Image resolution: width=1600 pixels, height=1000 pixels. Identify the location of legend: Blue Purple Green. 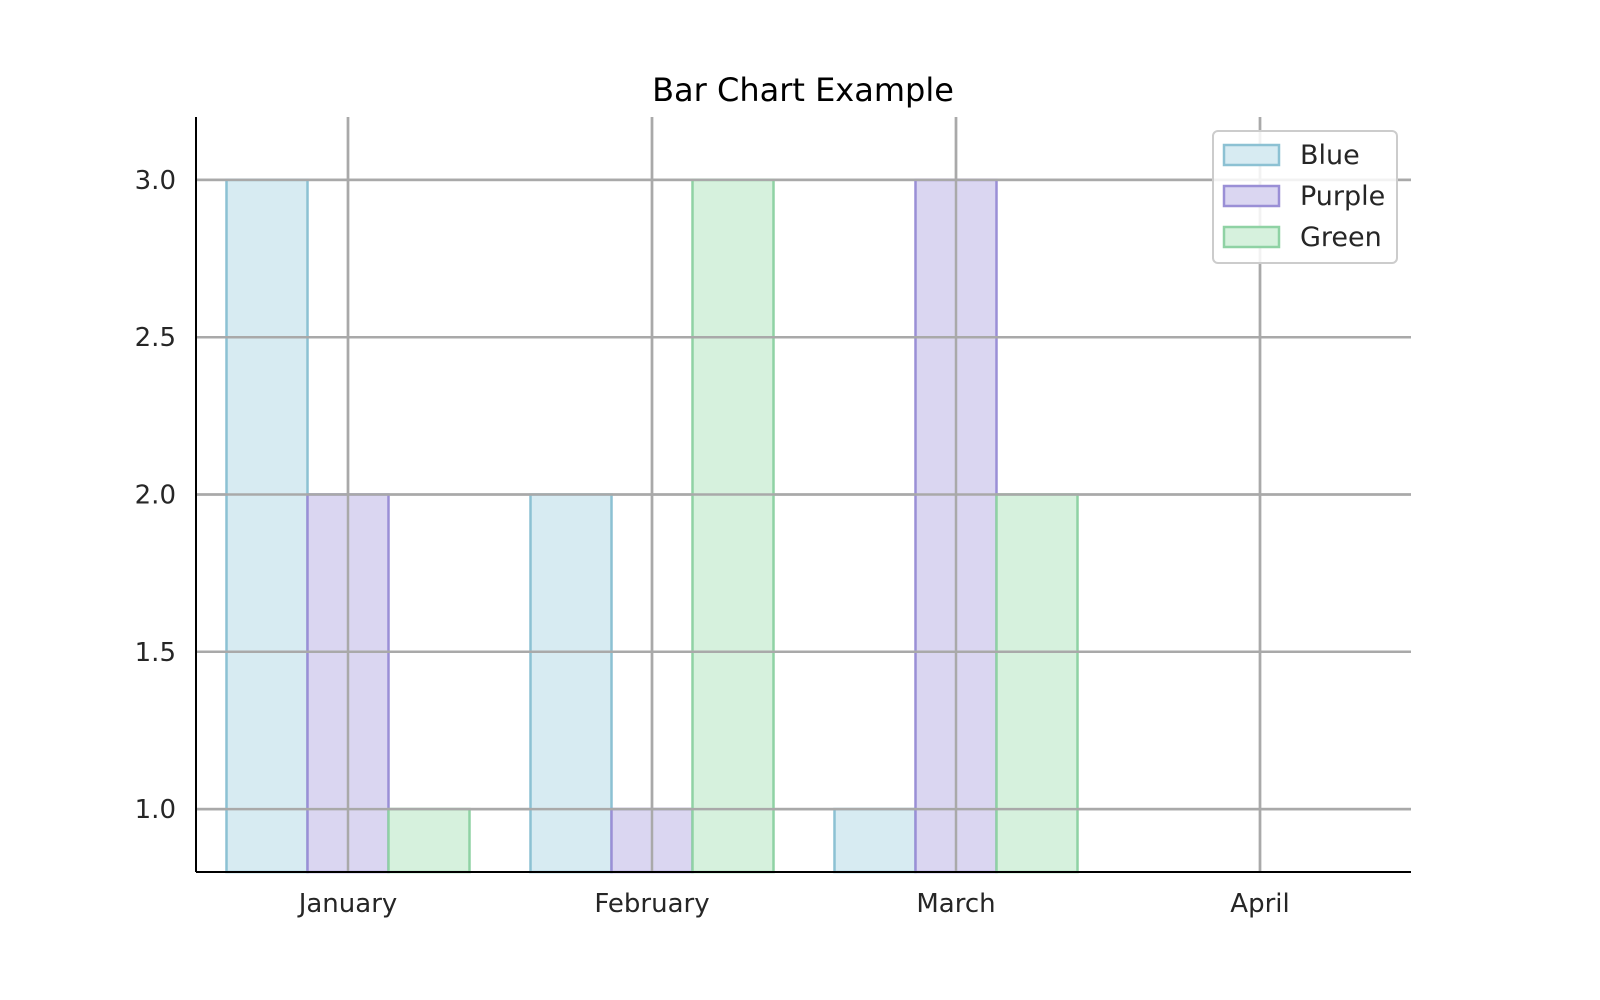
(1305, 197).